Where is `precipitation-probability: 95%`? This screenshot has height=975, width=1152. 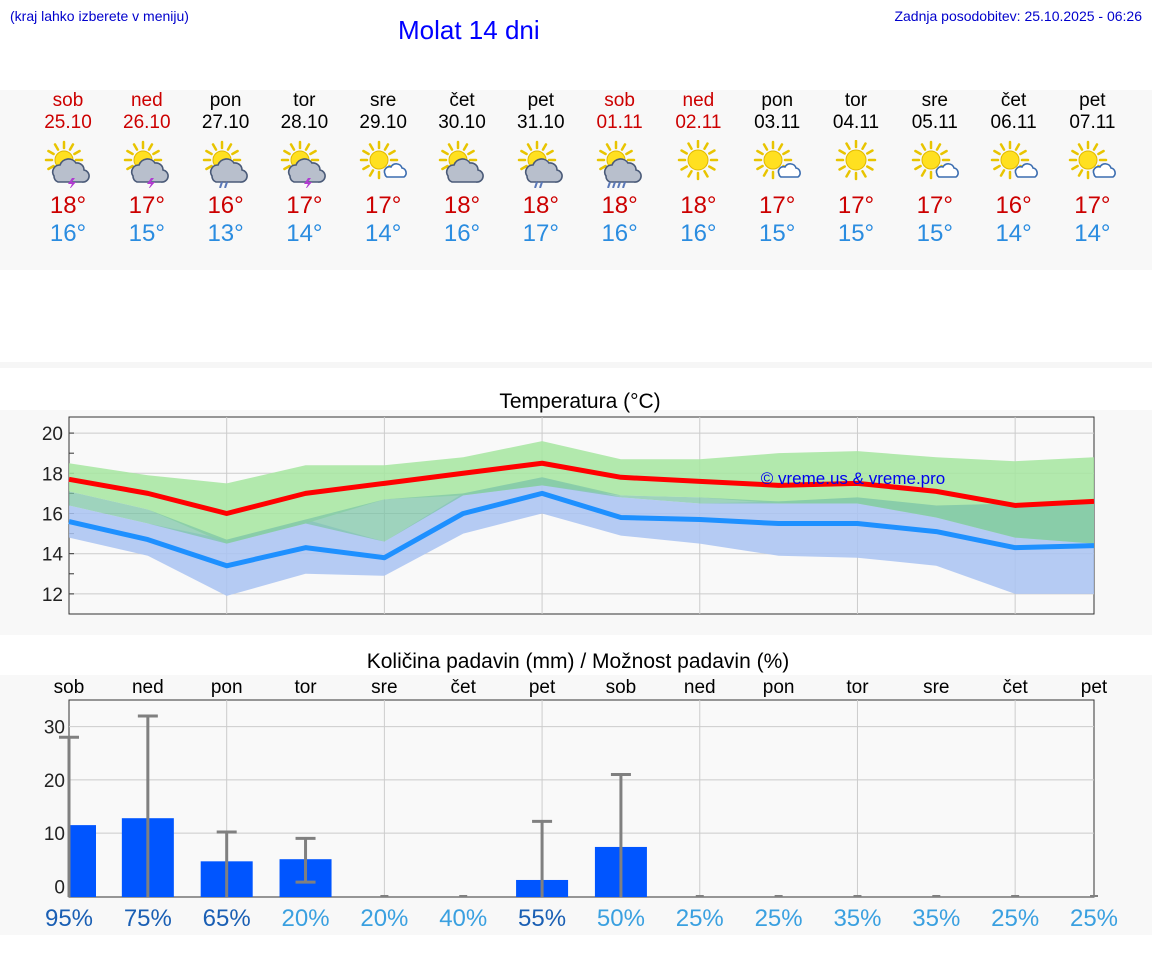
precipitation-probability: 95% is located at coordinates (69, 918).